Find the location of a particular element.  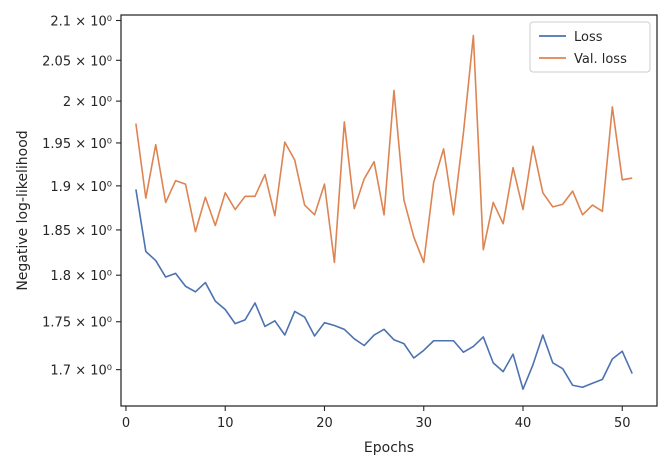

x-tick-label: 30 is located at coordinates (423, 423).